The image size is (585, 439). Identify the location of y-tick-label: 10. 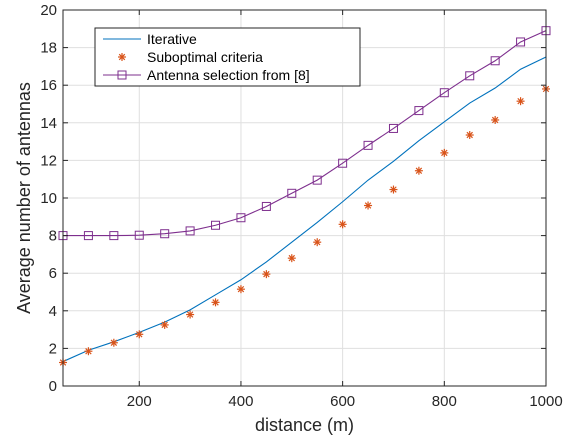
(48, 198).